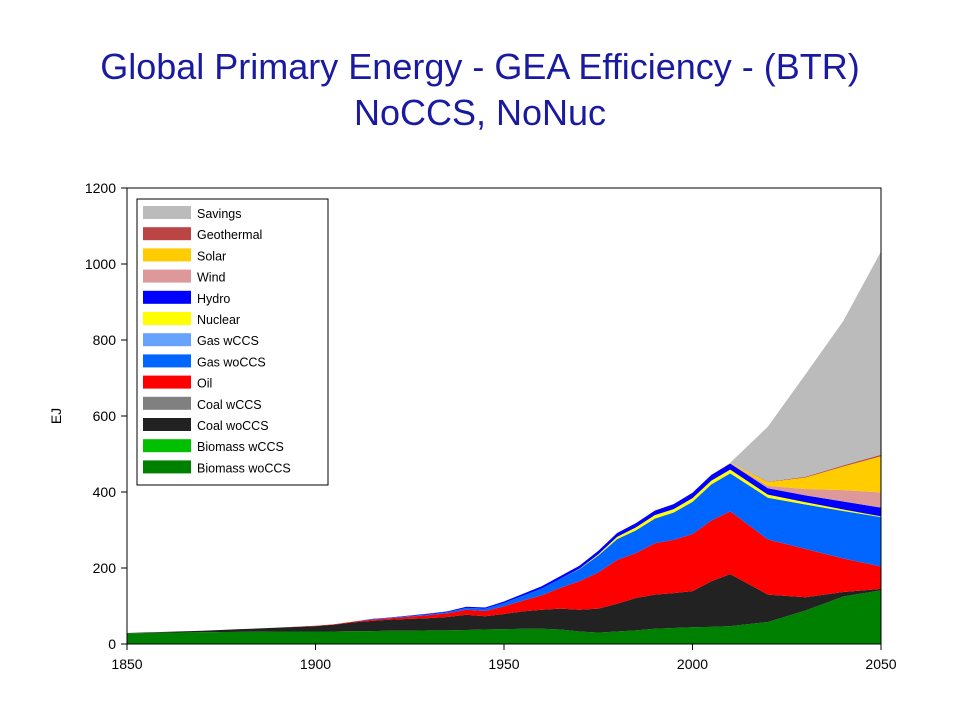 The width and height of the screenshot is (960, 720). What do you see at coordinates (229, 405) in the screenshot?
I see `legend-label-coal-wccs: Coal wCCS` at bounding box center [229, 405].